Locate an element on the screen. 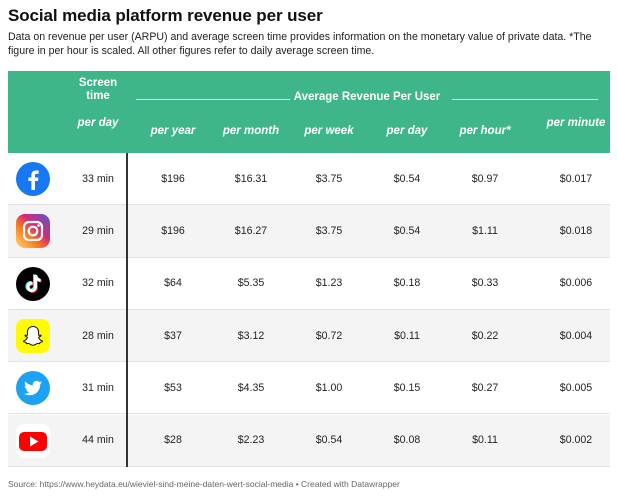 The height and width of the screenshot is (498, 617). cell-value: $0.08 is located at coordinates (407, 440).